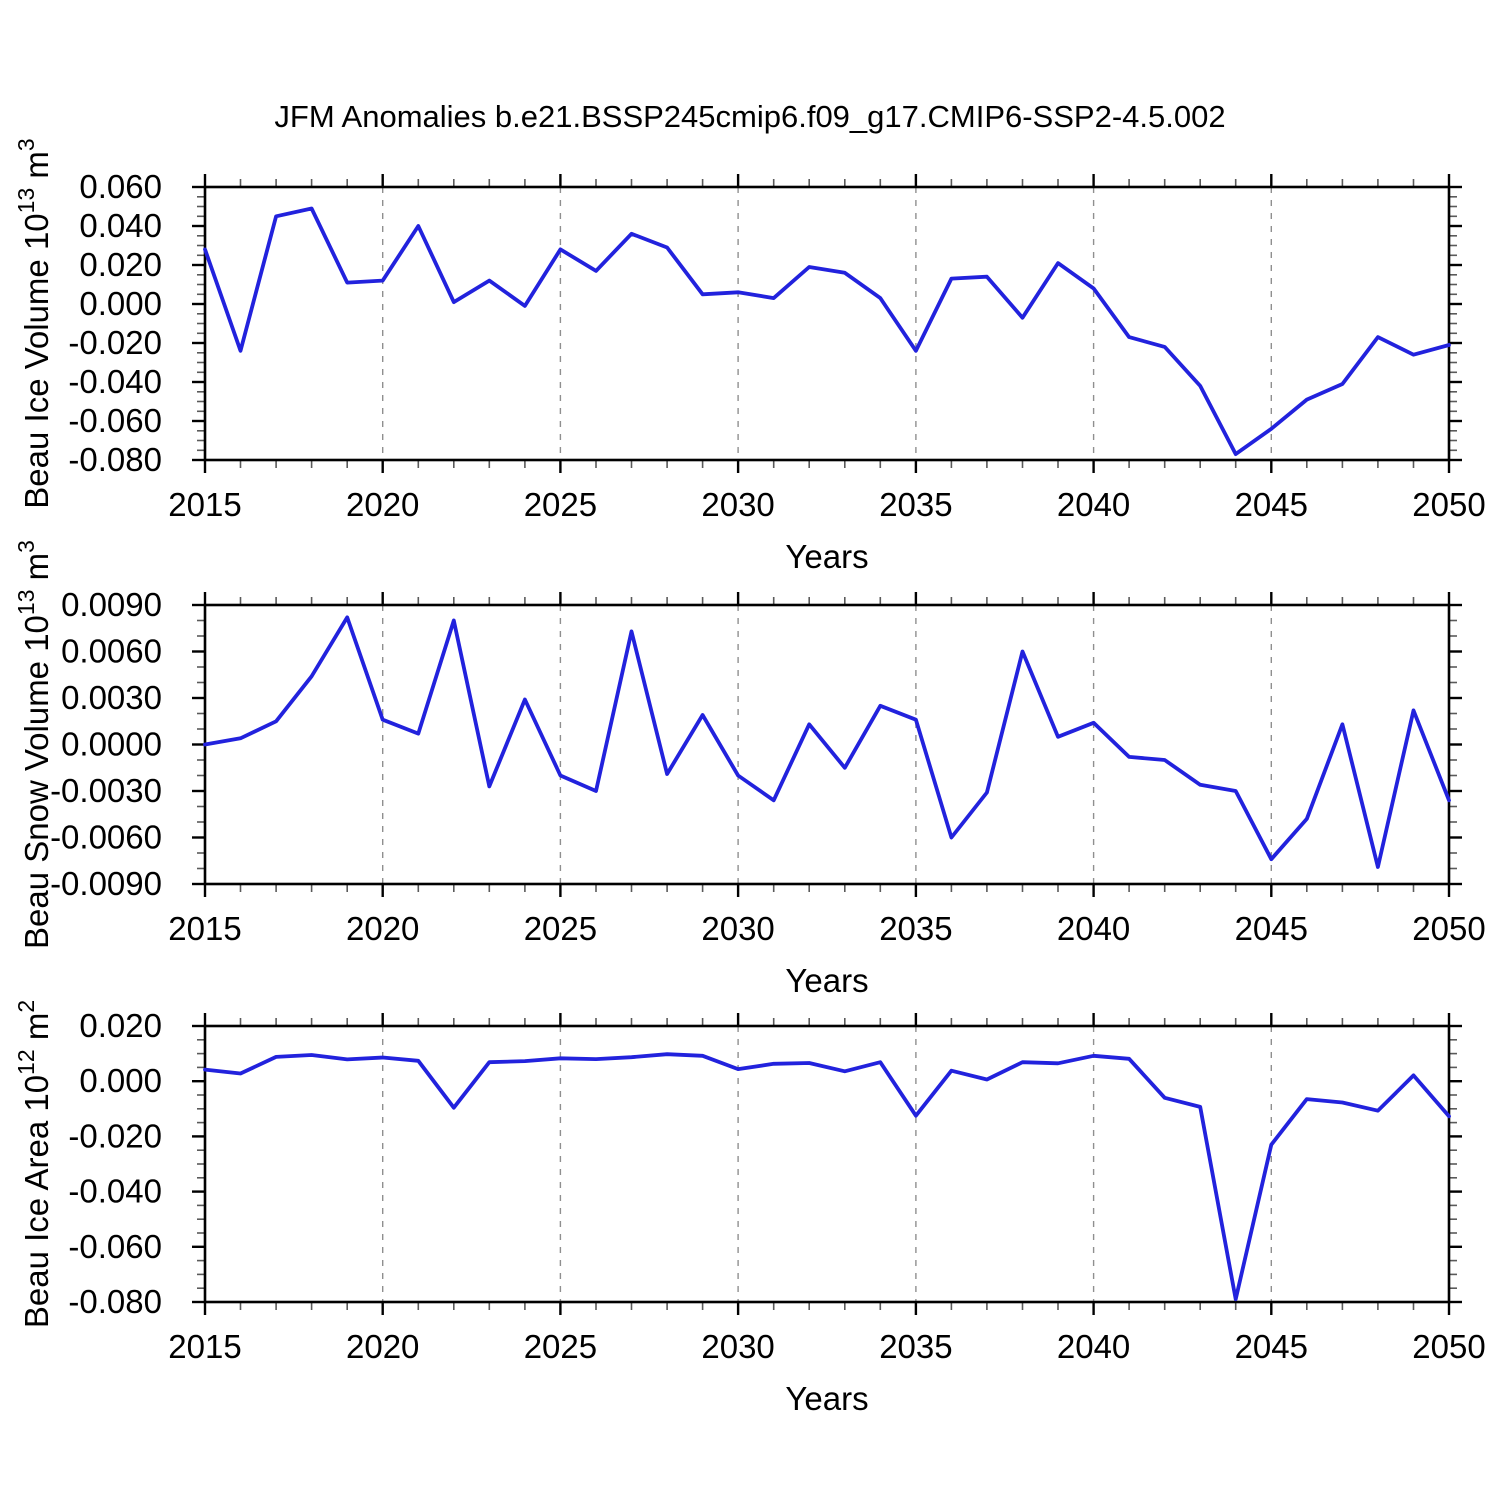 The width and height of the screenshot is (1500, 1500). I want to click on data-line-beau-ice-volume, so click(827, 331).